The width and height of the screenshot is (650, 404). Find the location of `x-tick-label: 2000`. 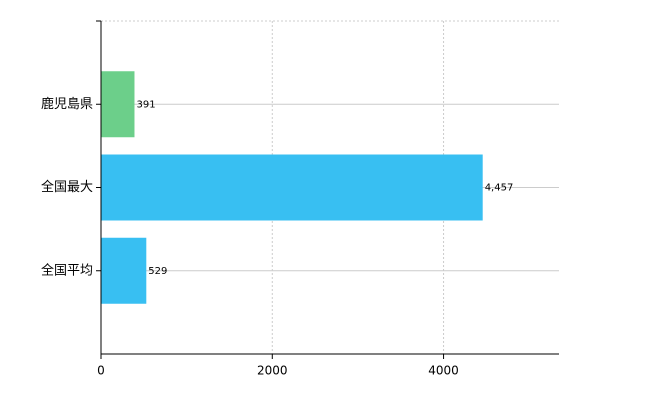

x-tick-label: 2000 is located at coordinates (272, 371).